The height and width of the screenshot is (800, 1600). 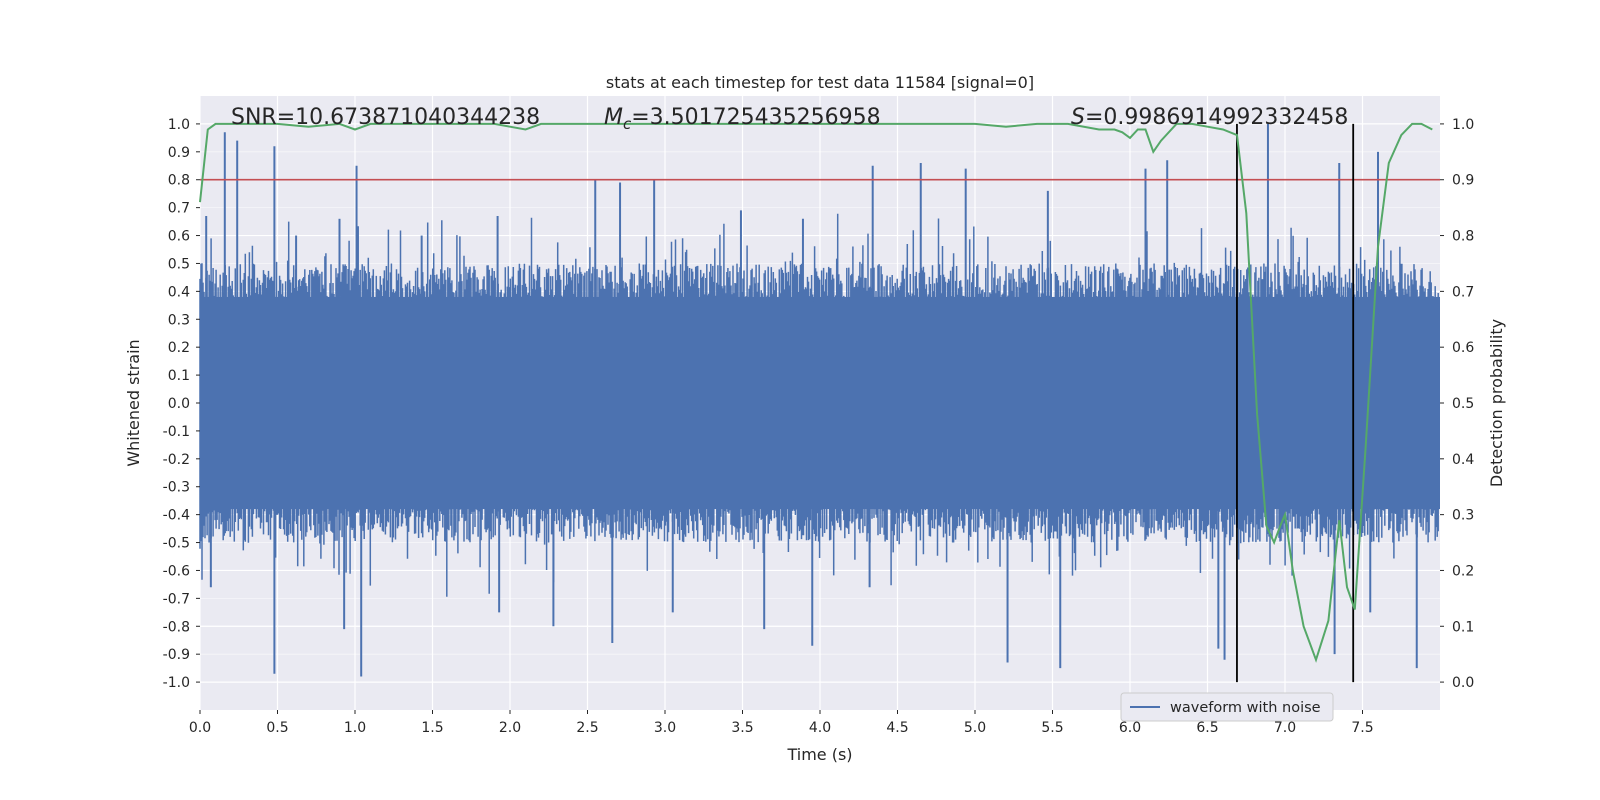 I want to click on y2-tick-label: 0.1, so click(x=1463, y=627).